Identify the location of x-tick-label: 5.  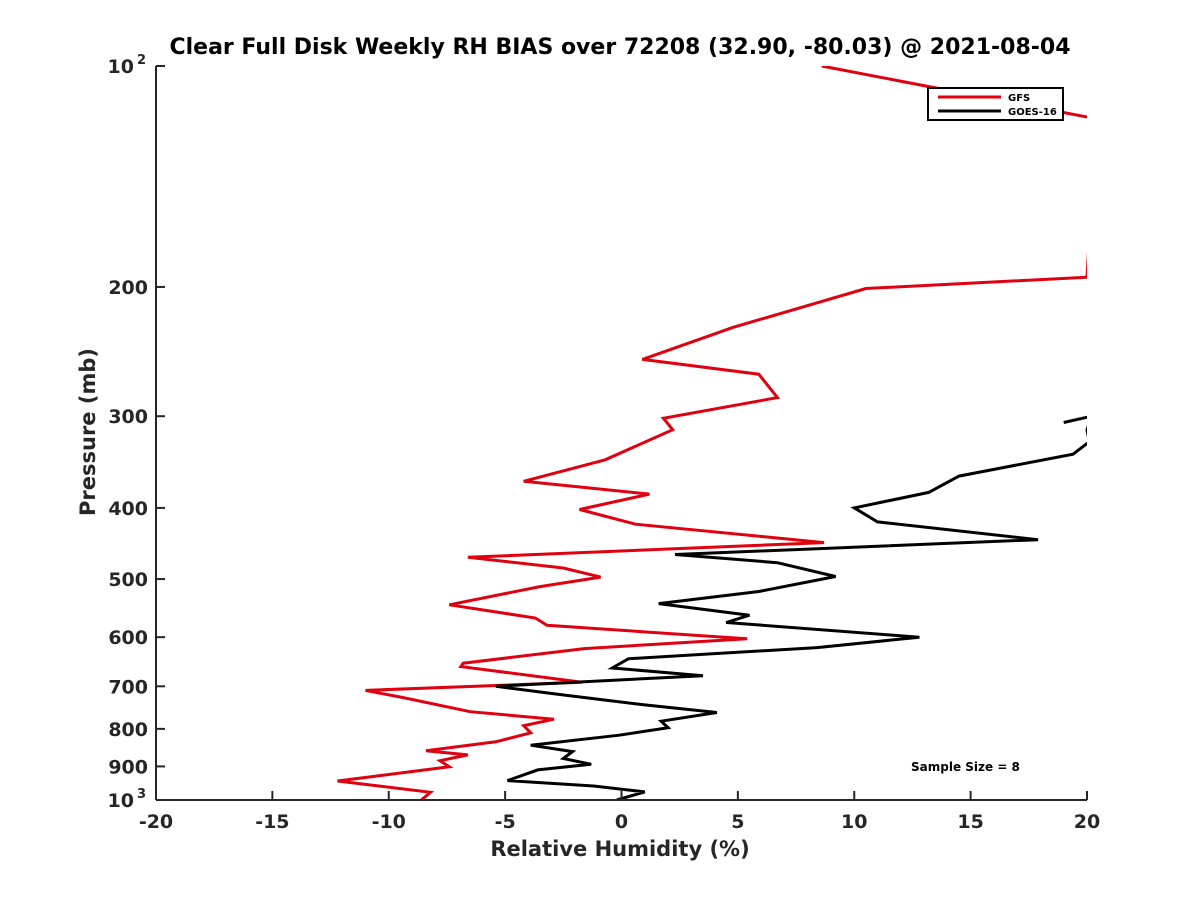
(737, 822).